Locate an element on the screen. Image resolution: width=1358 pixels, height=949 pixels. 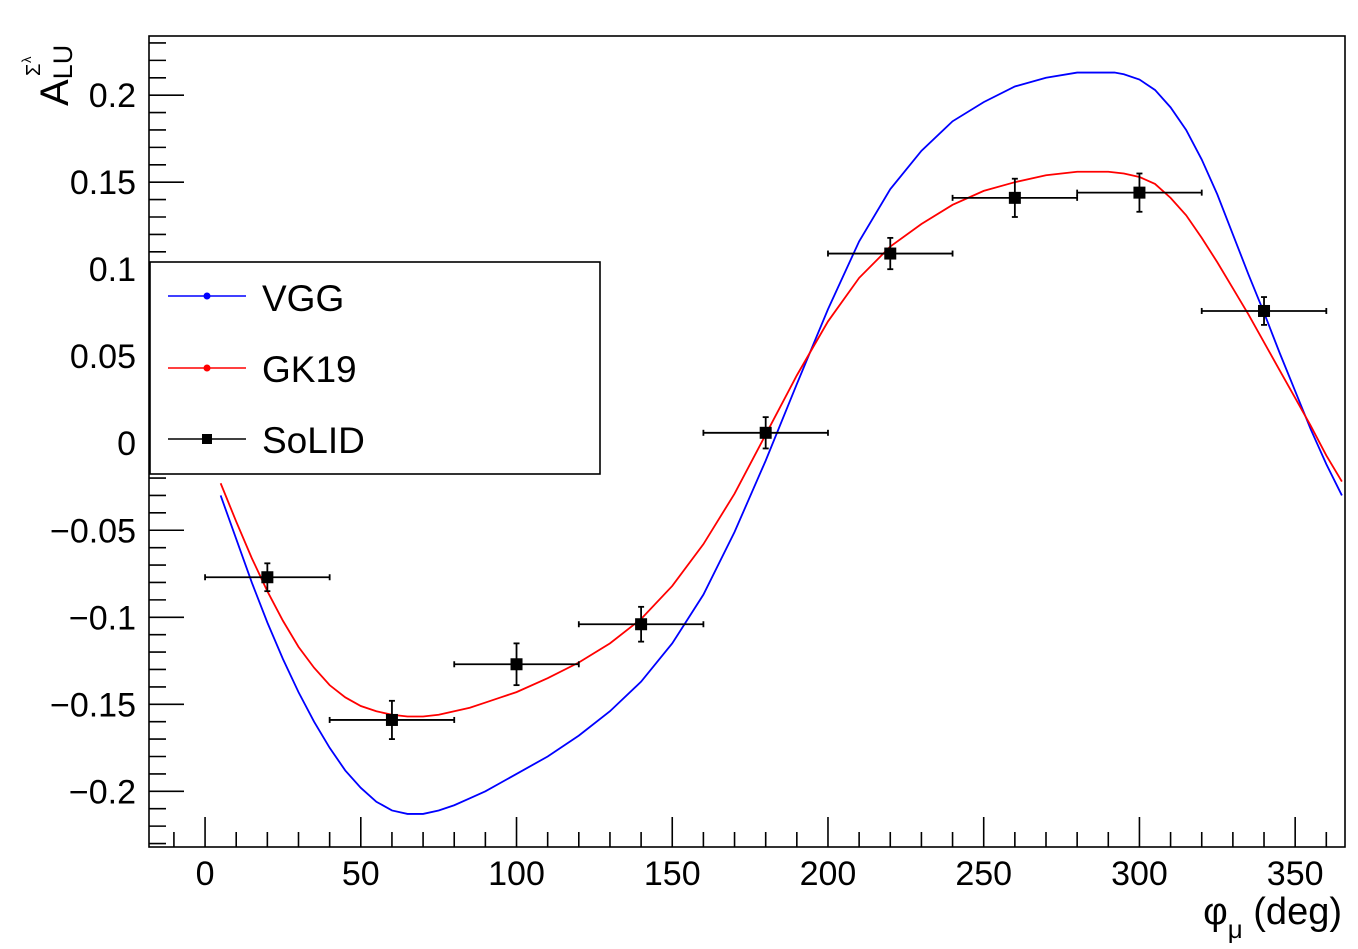
x-tick-label-100: 100 is located at coordinates (516, 874).